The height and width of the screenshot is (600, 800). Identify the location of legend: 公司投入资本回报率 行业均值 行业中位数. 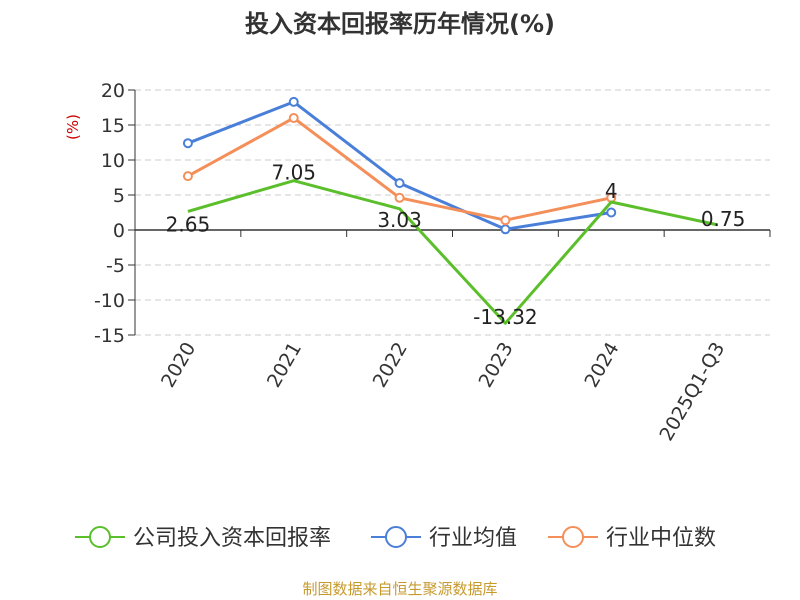
(395, 538).